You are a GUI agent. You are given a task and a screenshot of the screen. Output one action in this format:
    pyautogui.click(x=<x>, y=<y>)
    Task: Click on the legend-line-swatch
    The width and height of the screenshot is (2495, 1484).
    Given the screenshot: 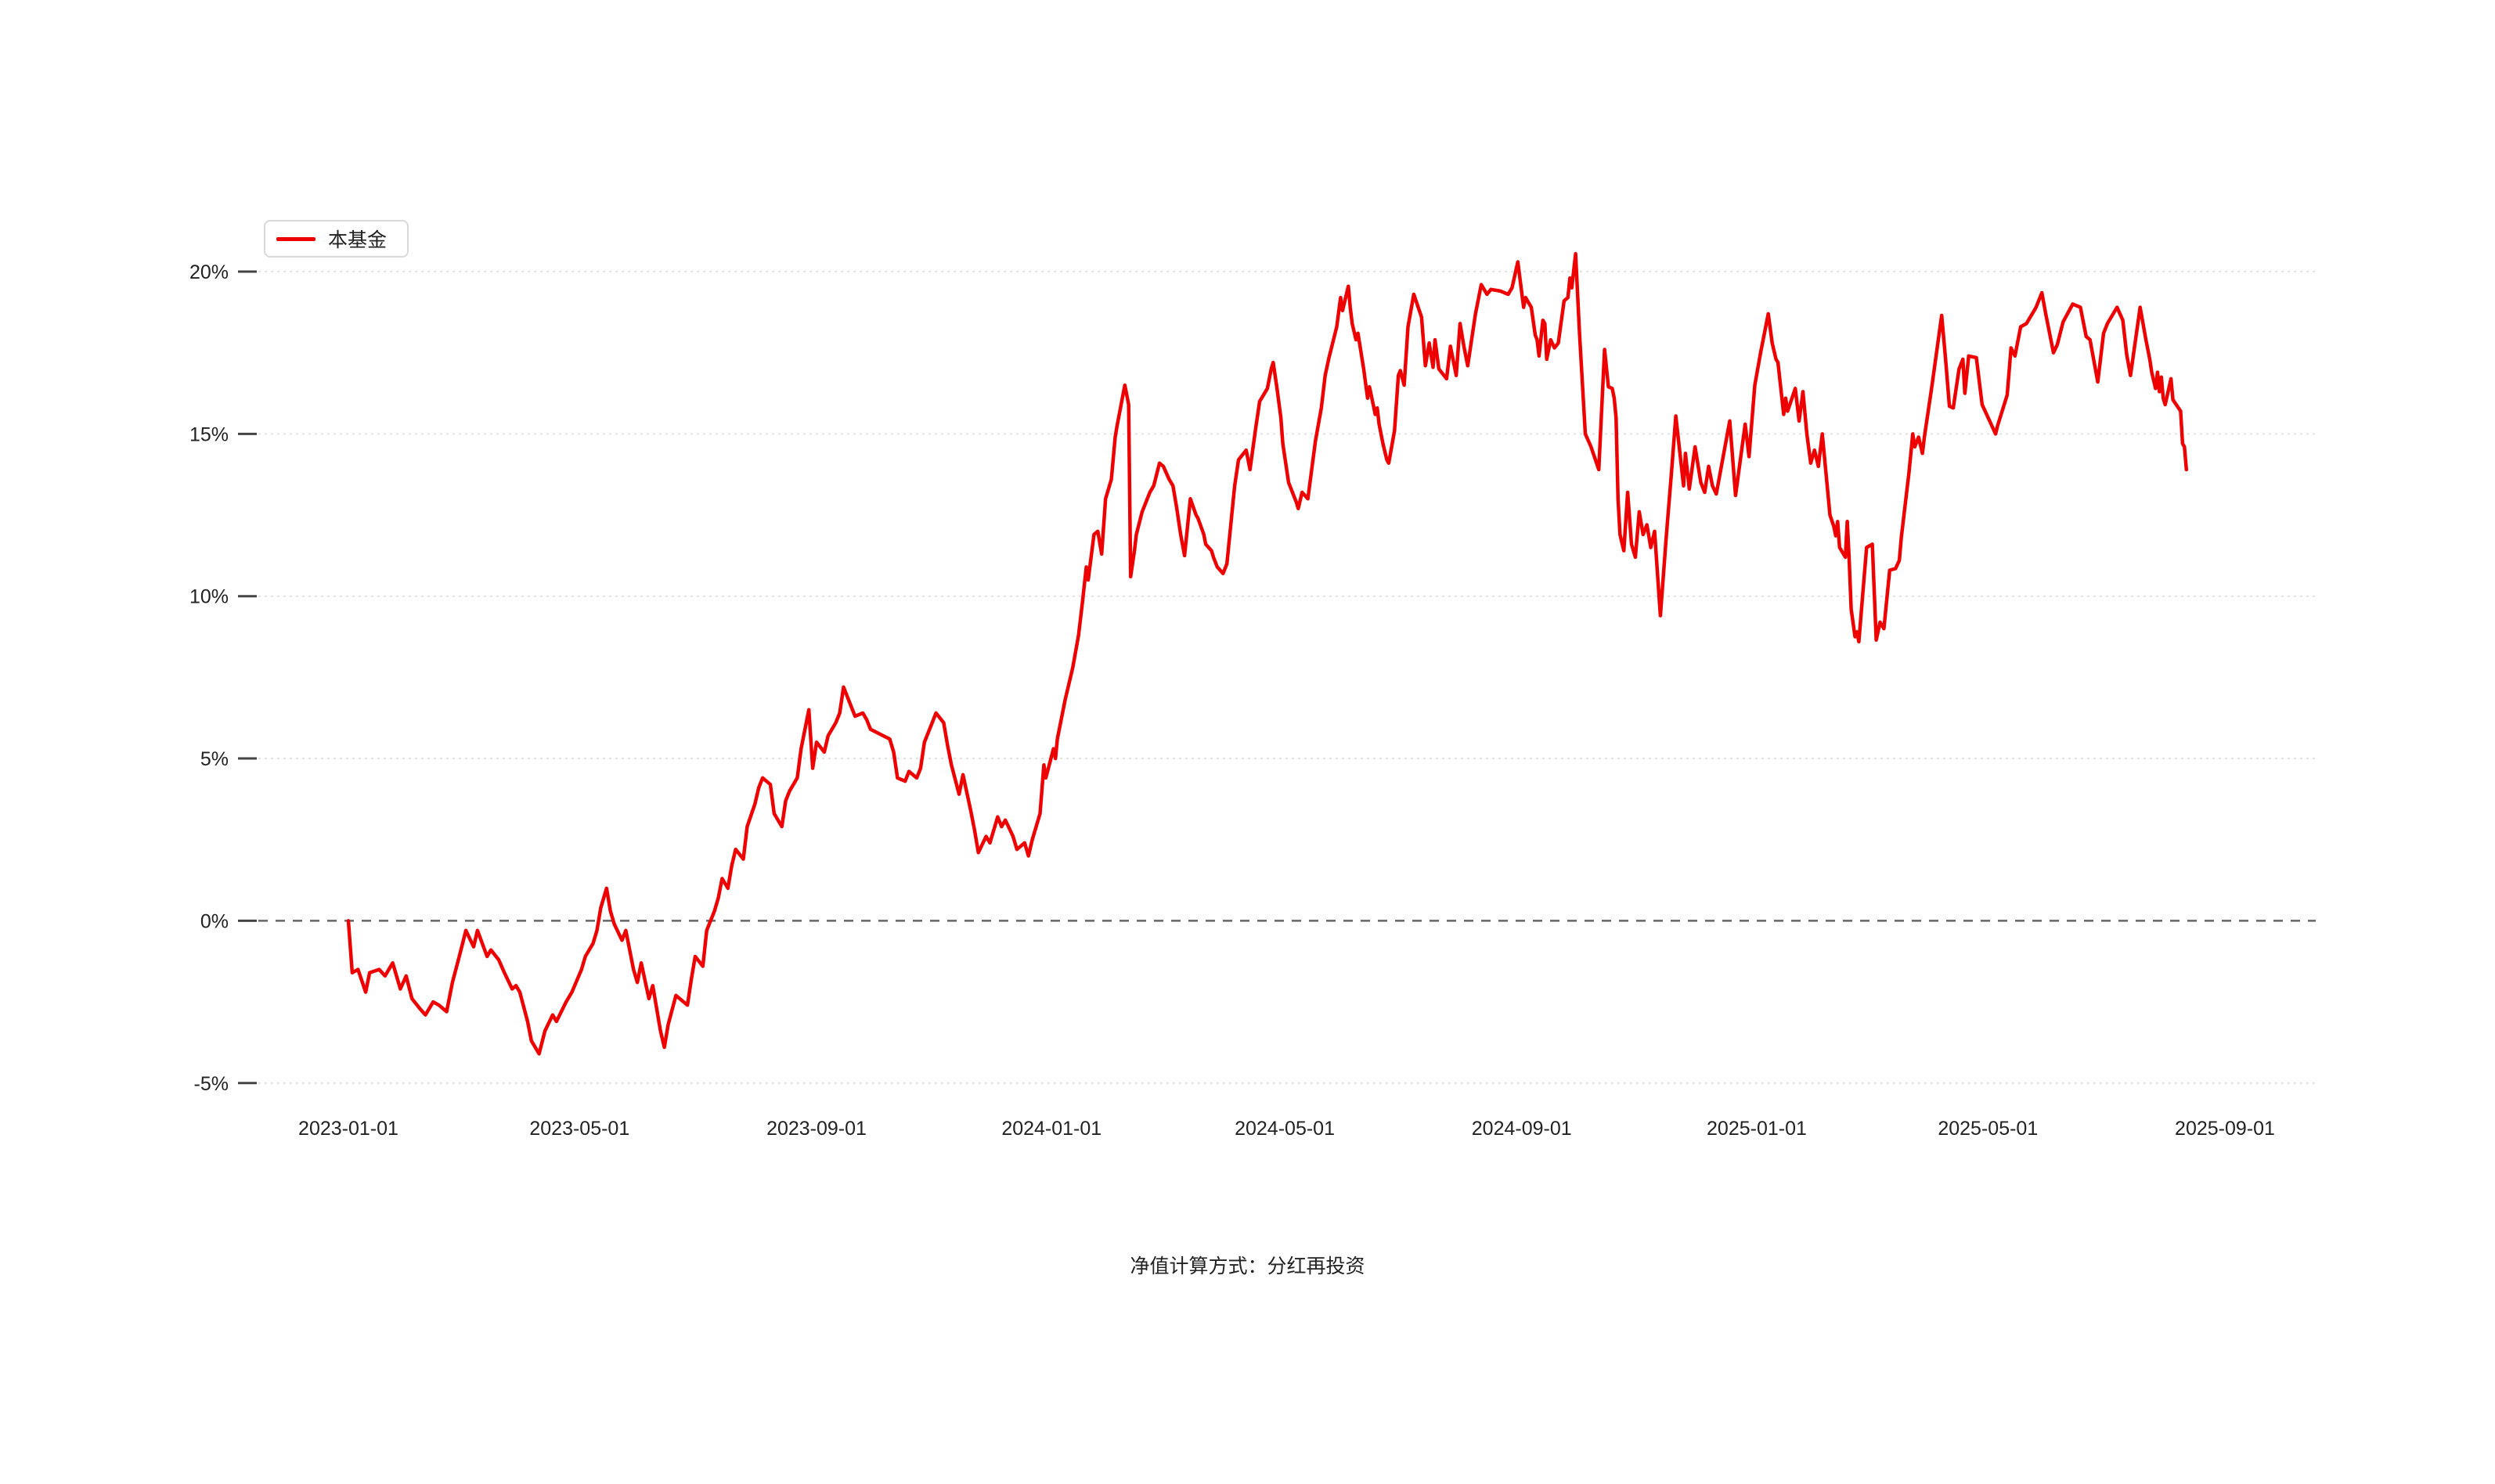 What is the action you would take?
    pyautogui.click(x=296, y=238)
    